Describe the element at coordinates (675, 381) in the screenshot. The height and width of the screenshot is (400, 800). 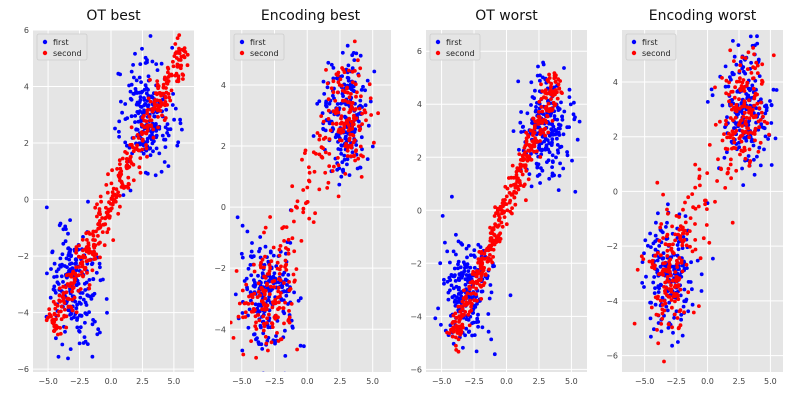
I see `x-tick-label: −2.5` at that location.